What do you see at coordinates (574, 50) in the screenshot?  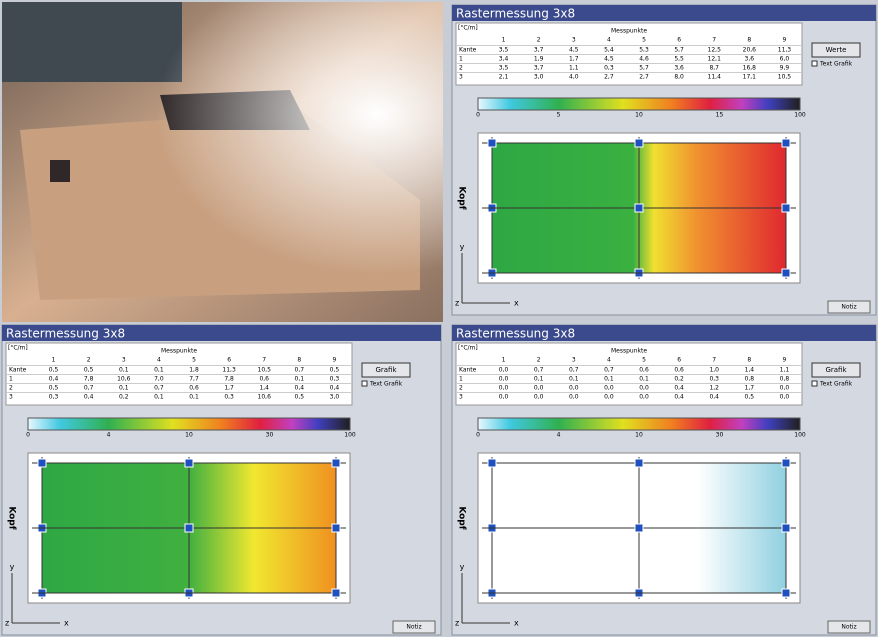 I see `table-cell: 4,5` at bounding box center [574, 50].